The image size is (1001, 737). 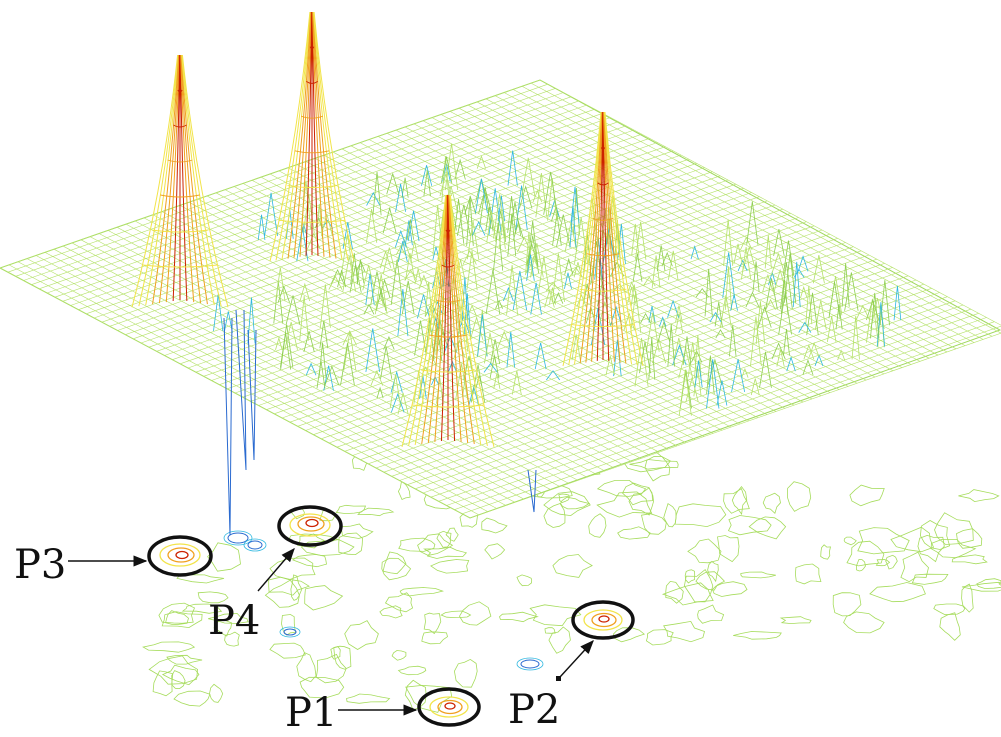 What do you see at coordinates (234, 621) in the screenshot?
I see `p4-label: P4` at bounding box center [234, 621].